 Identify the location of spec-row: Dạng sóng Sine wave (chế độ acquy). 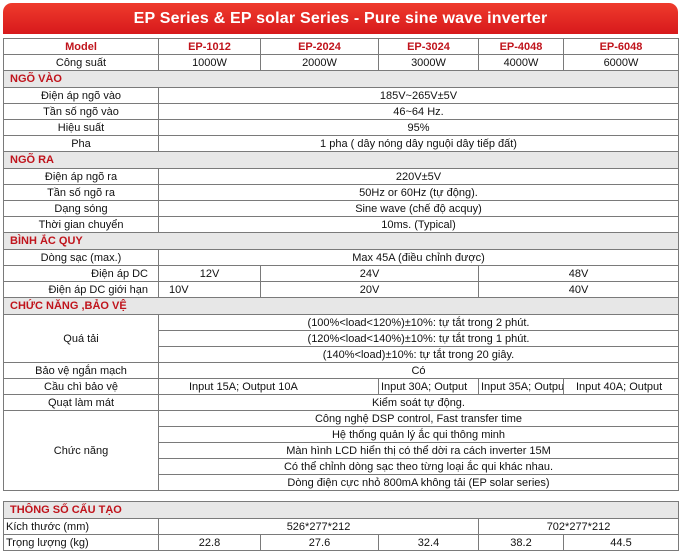
(341, 208).